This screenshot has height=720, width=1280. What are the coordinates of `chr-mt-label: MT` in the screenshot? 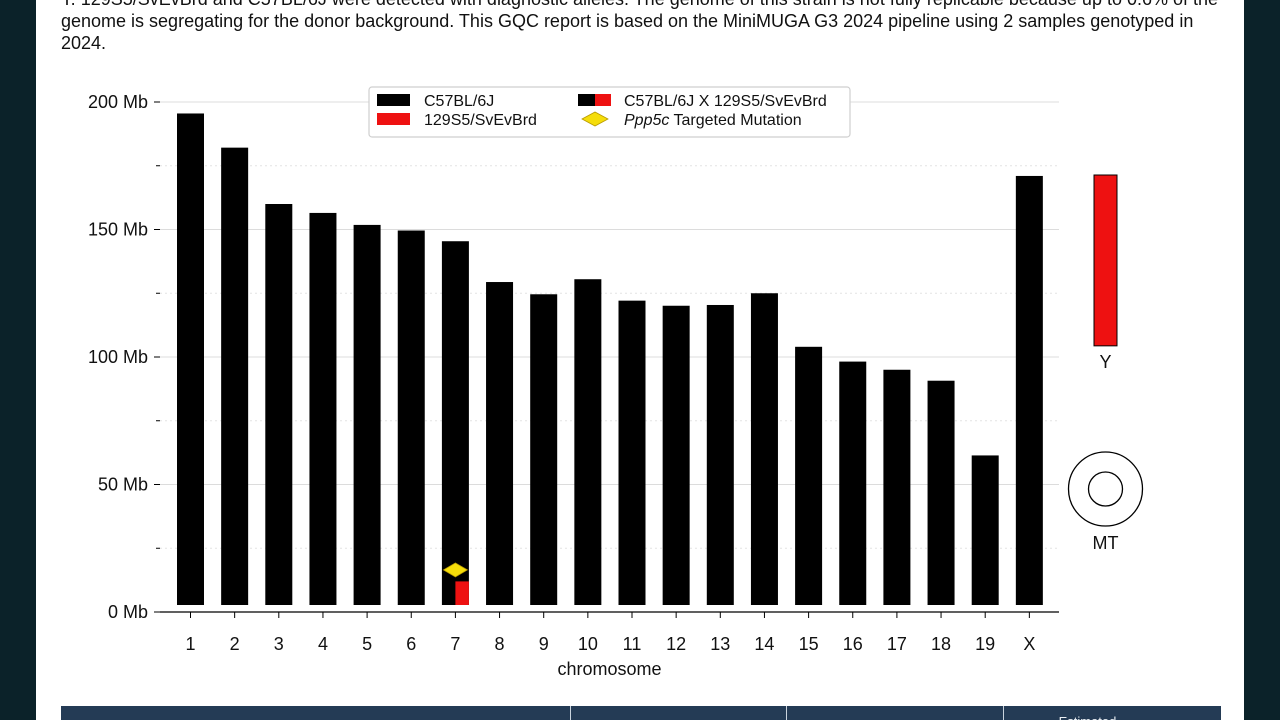 It's located at (1106, 543).